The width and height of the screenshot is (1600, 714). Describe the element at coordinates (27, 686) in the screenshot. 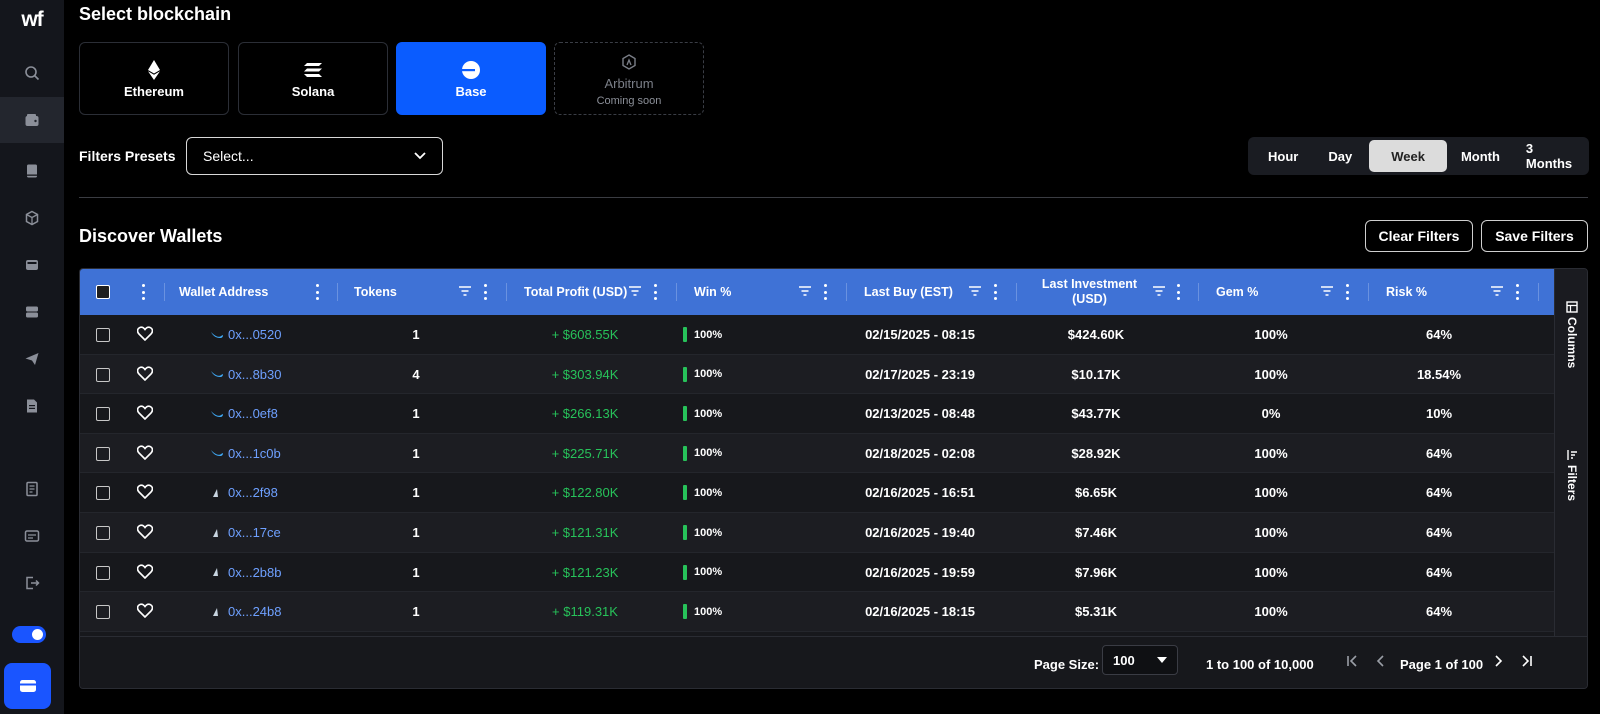

I see `connect-wallet-button` at that location.